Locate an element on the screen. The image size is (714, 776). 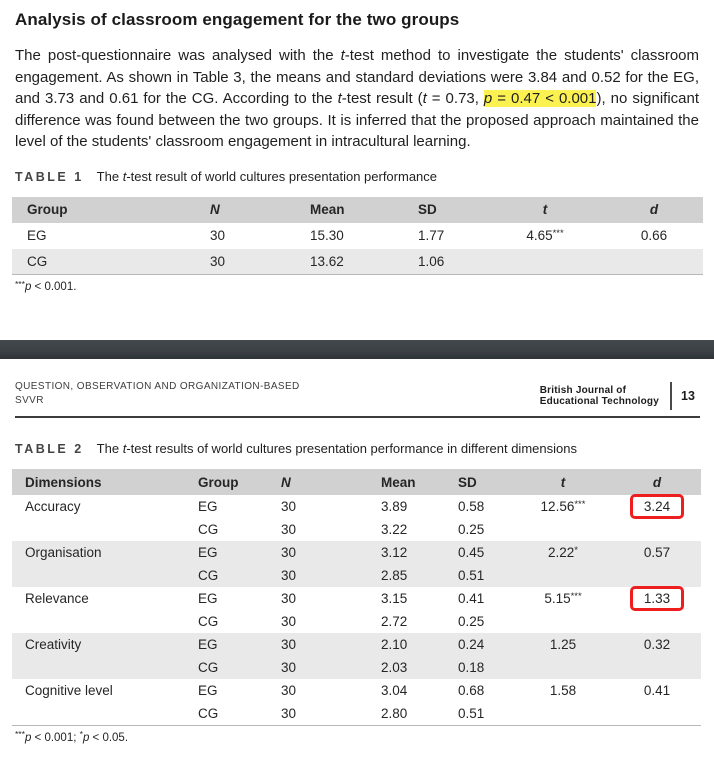
table1-label: TABLE 1 is located at coordinates (49, 176).